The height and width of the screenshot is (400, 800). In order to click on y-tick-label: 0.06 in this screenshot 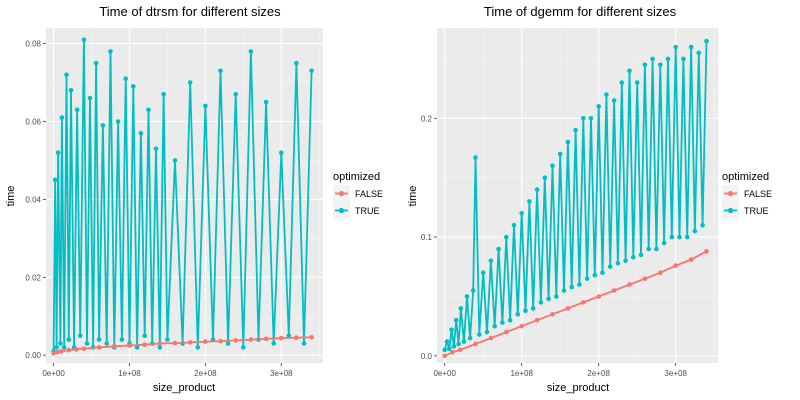, I will do `click(33, 121)`.